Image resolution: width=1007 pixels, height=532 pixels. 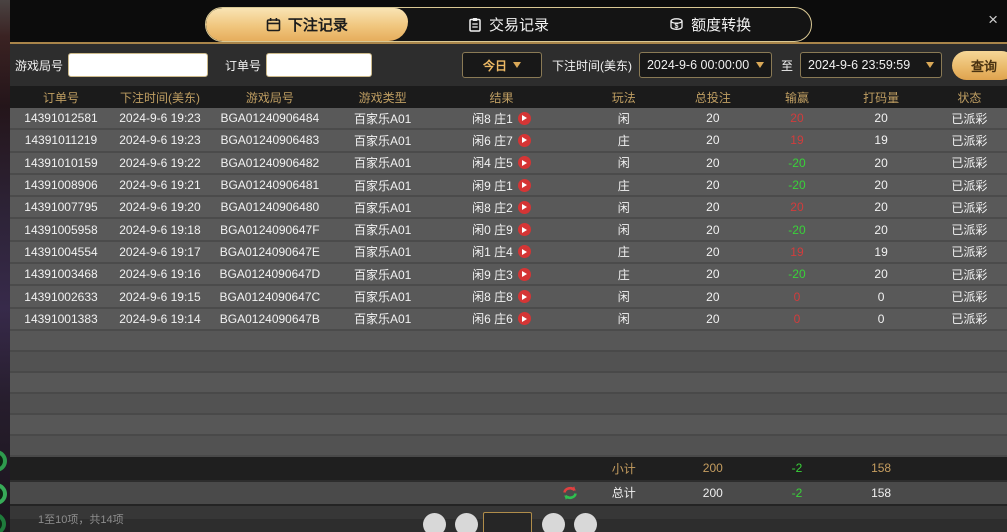 What do you see at coordinates (502, 118) in the screenshot?
I see `result: 闲8 庄1` at bounding box center [502, 118].